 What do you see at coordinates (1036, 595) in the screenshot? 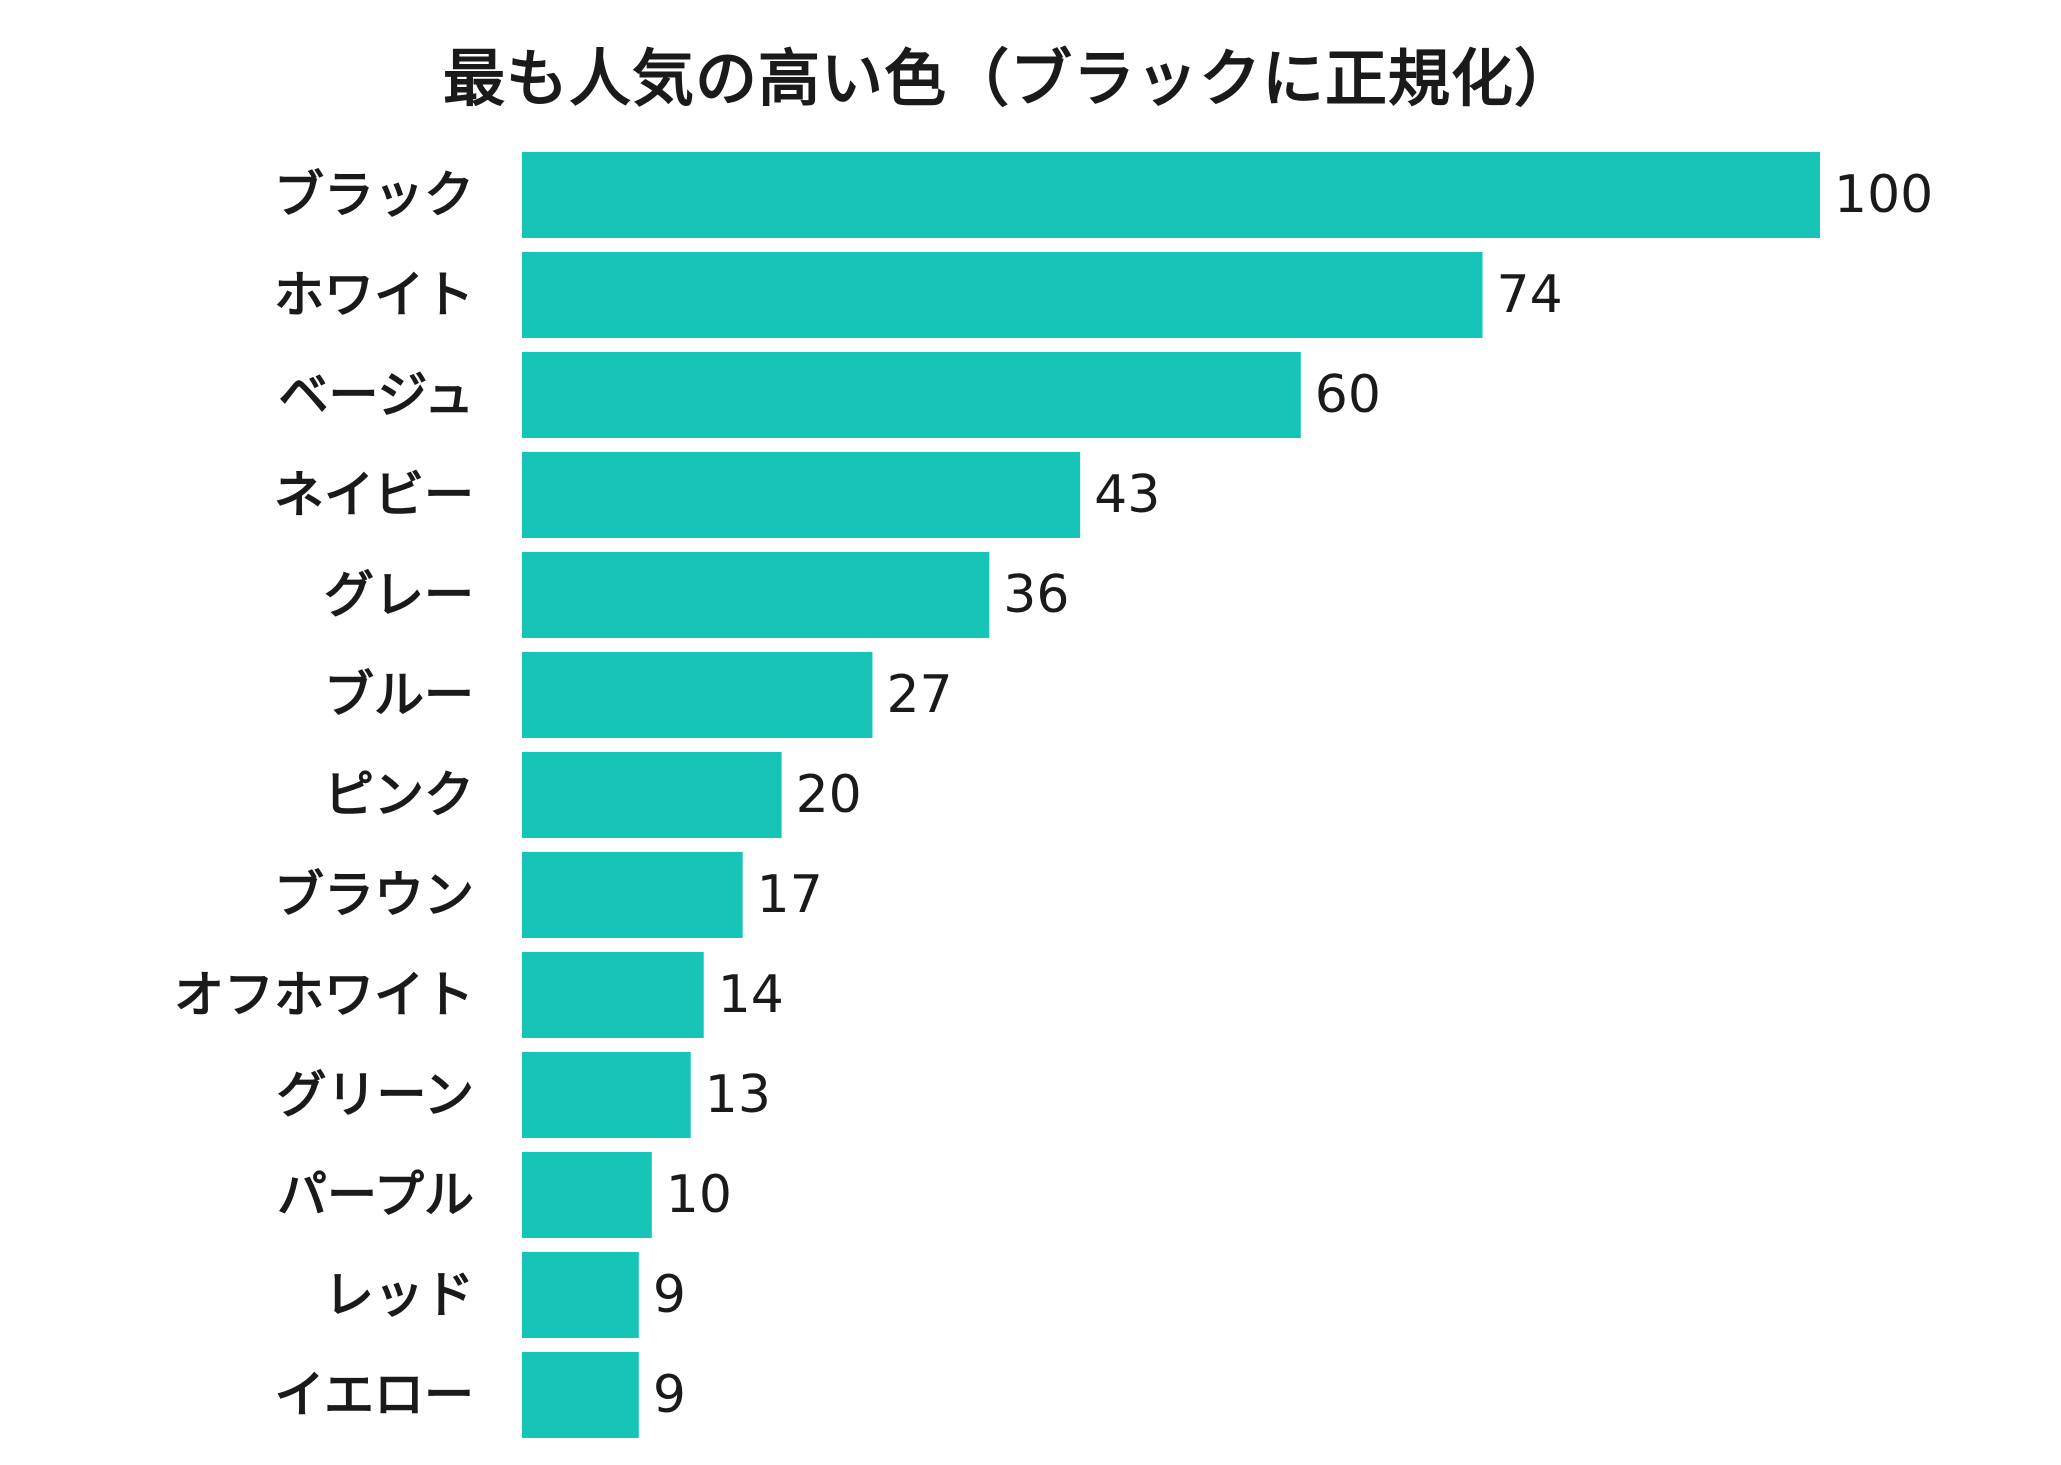
I see `value-label: 36` at bounding box center [1036, 595].